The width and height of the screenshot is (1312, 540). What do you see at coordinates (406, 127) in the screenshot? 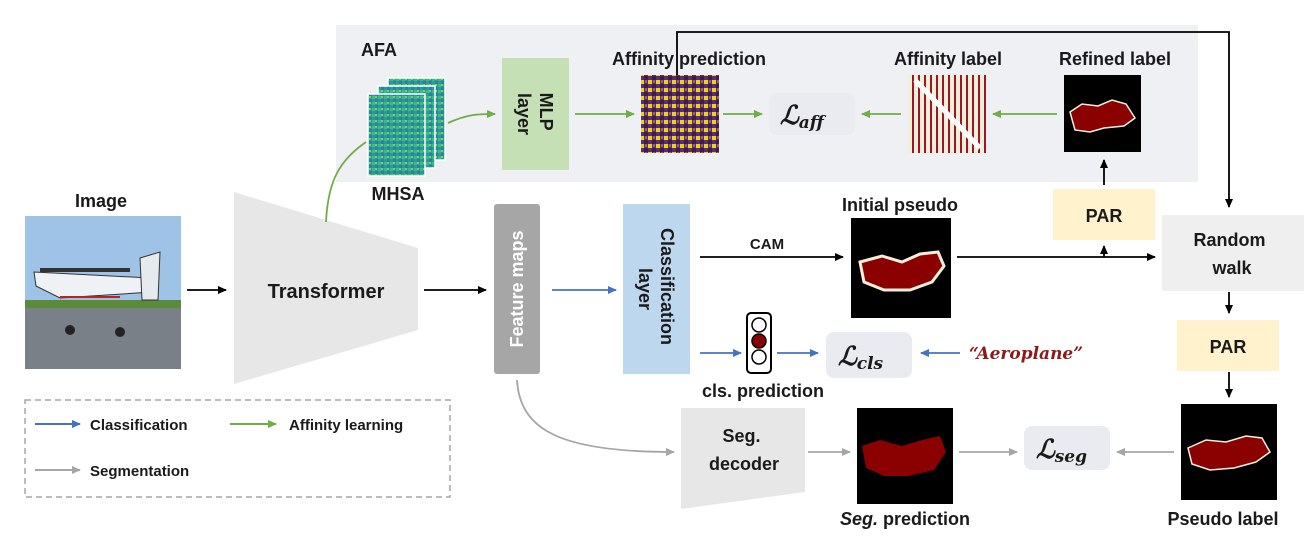
I see `mhsa-attention-maps` at bounding box center [406, 127].